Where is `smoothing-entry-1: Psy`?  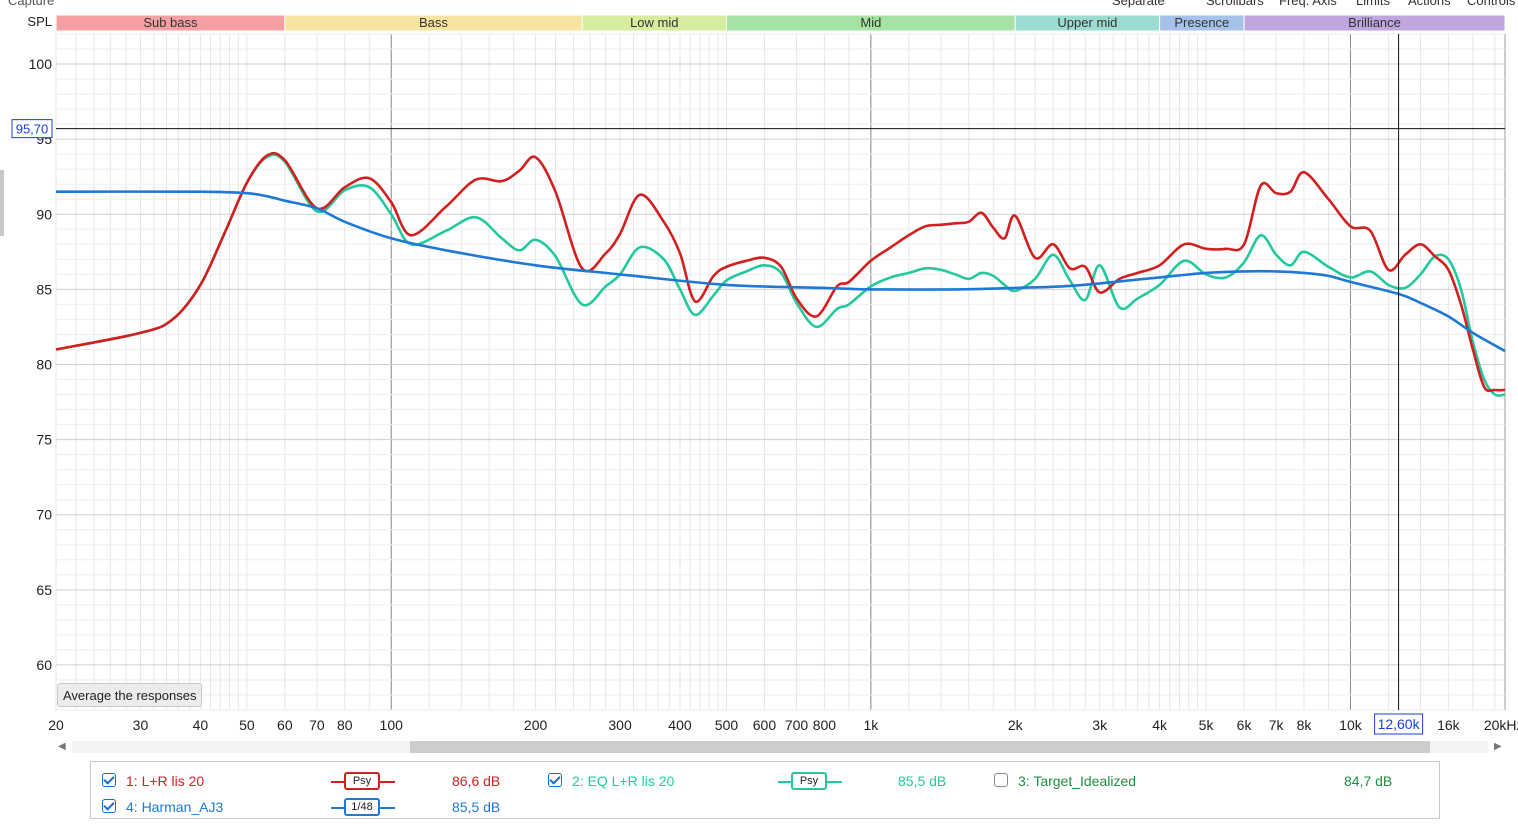
smoothing-entry-1: Psy is located at coordinates (363, 782).